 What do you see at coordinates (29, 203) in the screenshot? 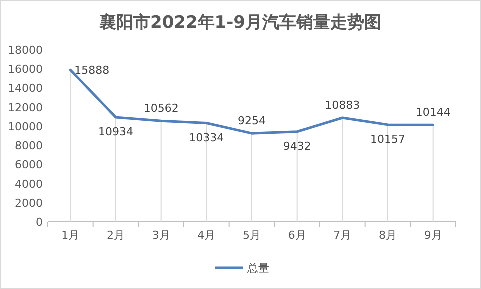
I see `y-tick-label: 2000` at bounding box center [29, 203].